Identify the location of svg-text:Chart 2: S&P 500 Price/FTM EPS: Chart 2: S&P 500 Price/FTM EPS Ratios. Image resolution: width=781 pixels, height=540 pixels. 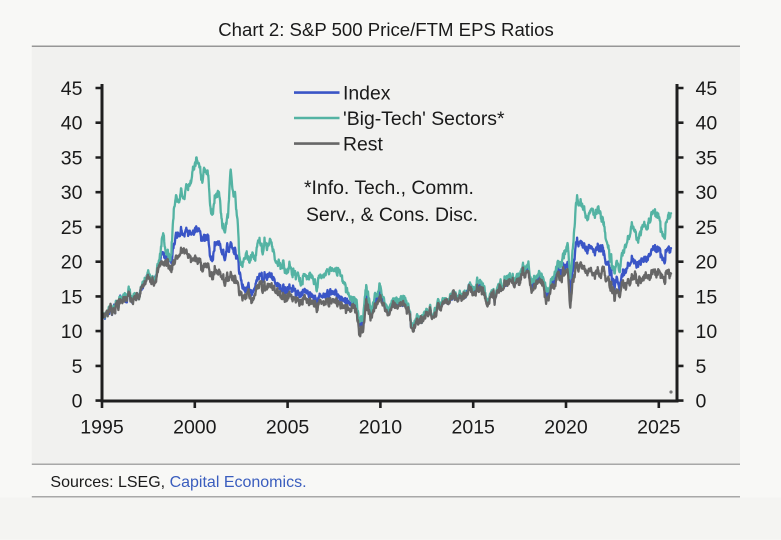
(386, 29).